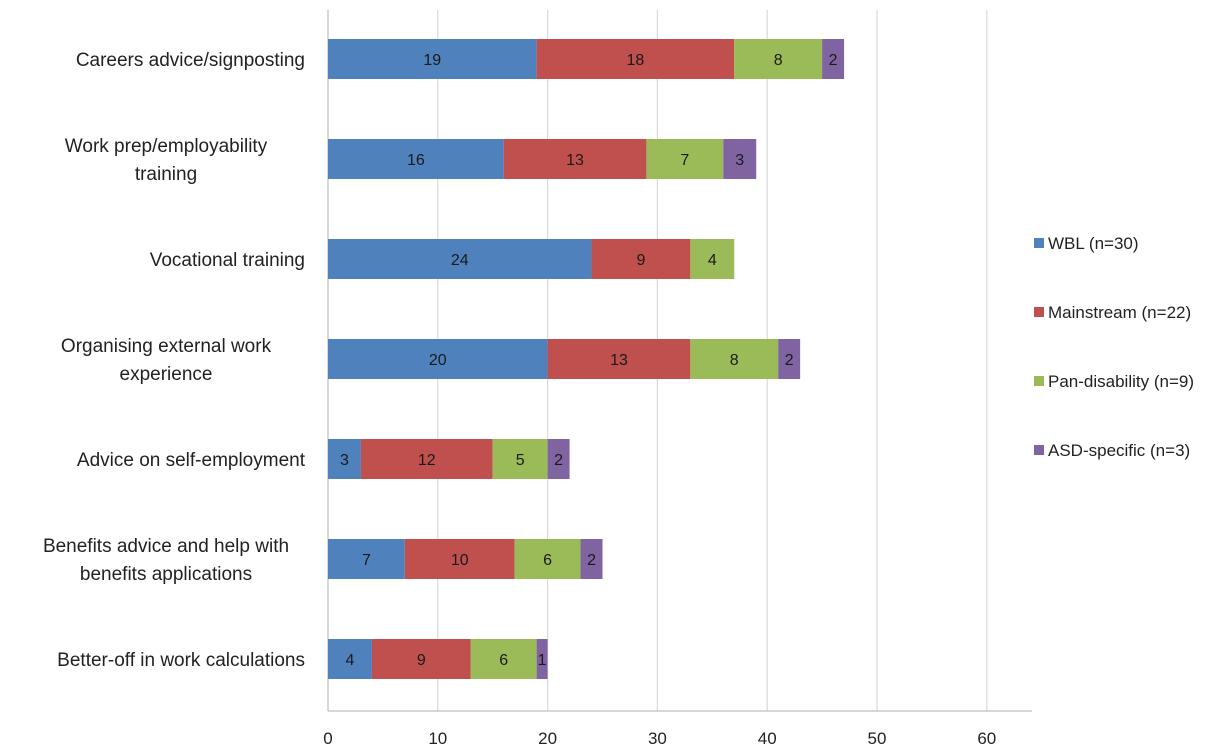 This screenshot has height=751, width=1228. What do you see at coordinates (166, 360) in the screenshot?
I see `category-label: Organising external work experience` at bounding box center [166, 360].